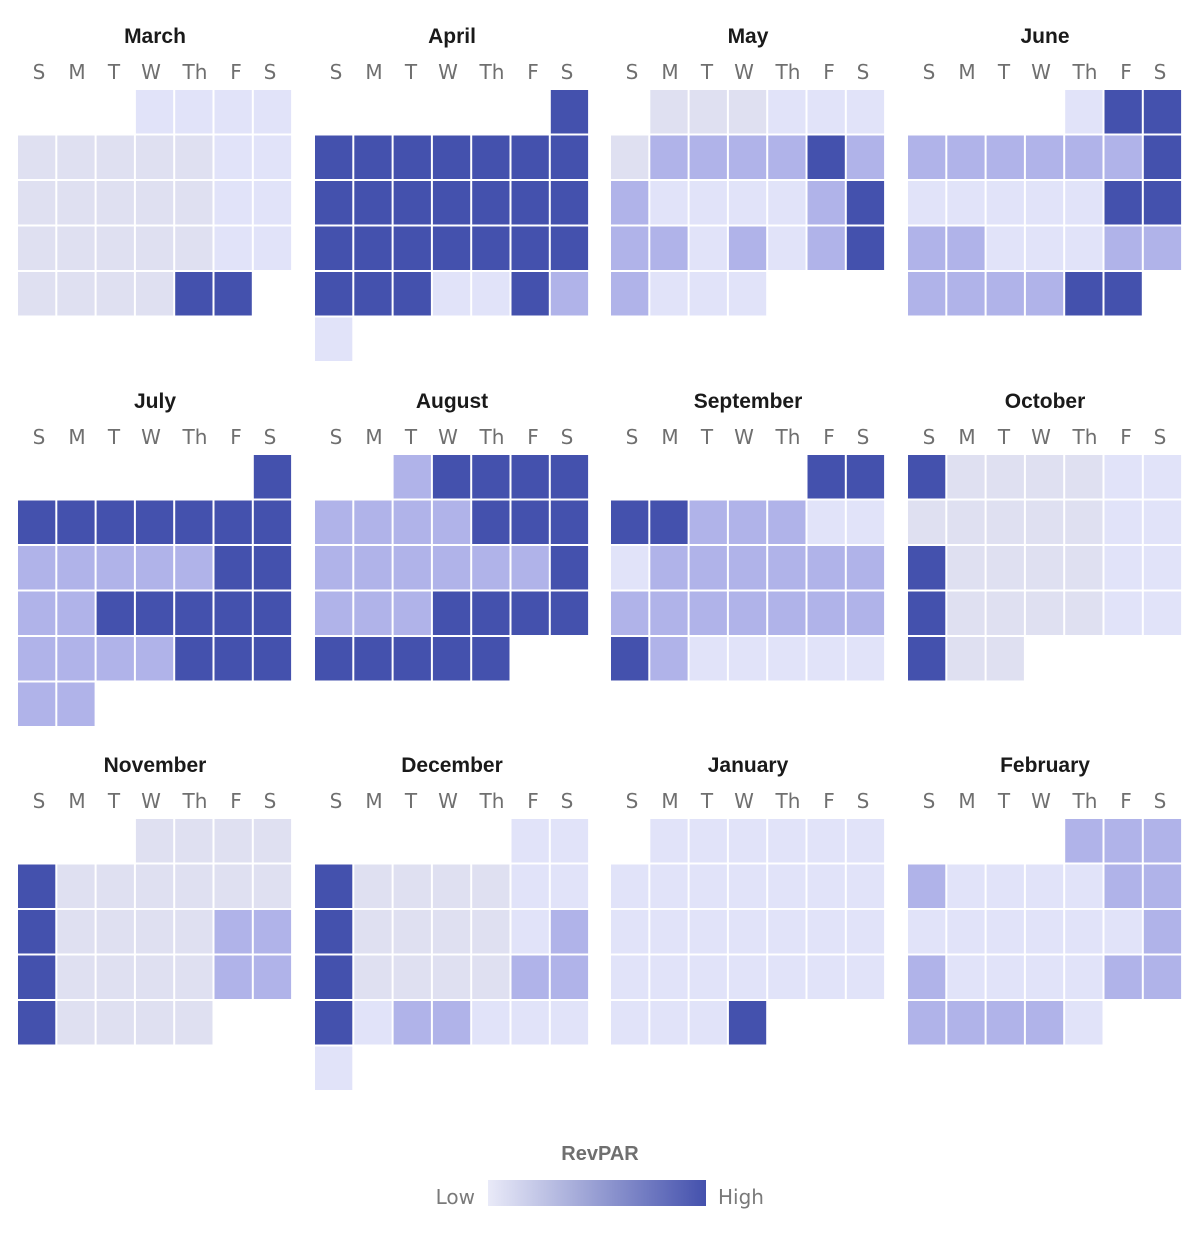  I want to click on month-title: April, so click(452, 36).